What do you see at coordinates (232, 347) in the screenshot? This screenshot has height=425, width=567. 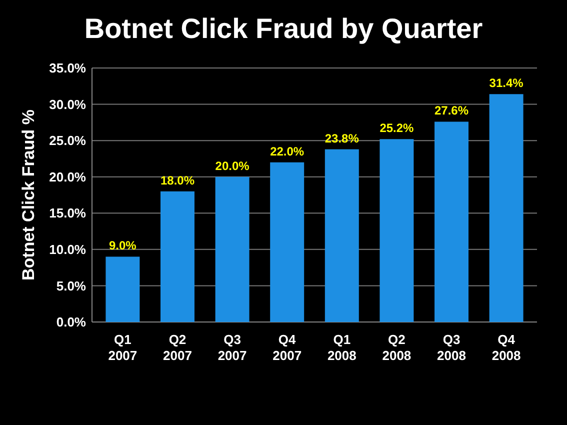 I see `x-tick-label: Q3 2007` at bounding box center [232, 347].